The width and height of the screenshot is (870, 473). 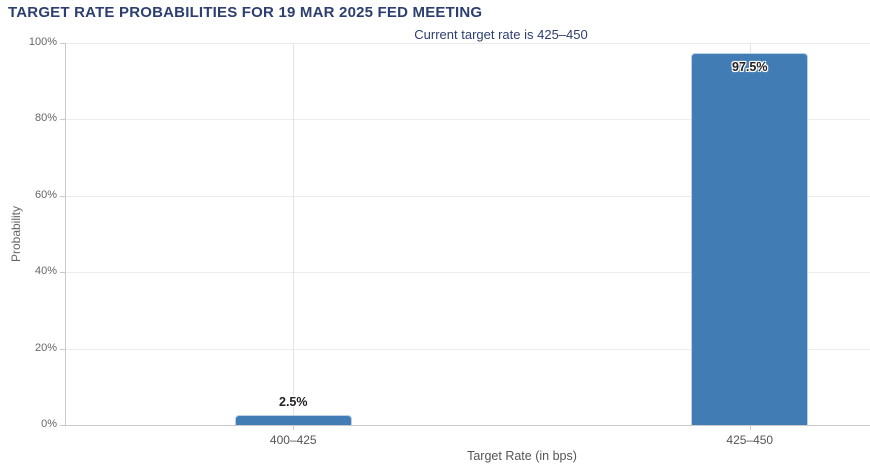 What do you see at coordinates (293, 402) in the screenshot?
I see `bar-value-label: 2.5%` at bounding box center [293, 402].